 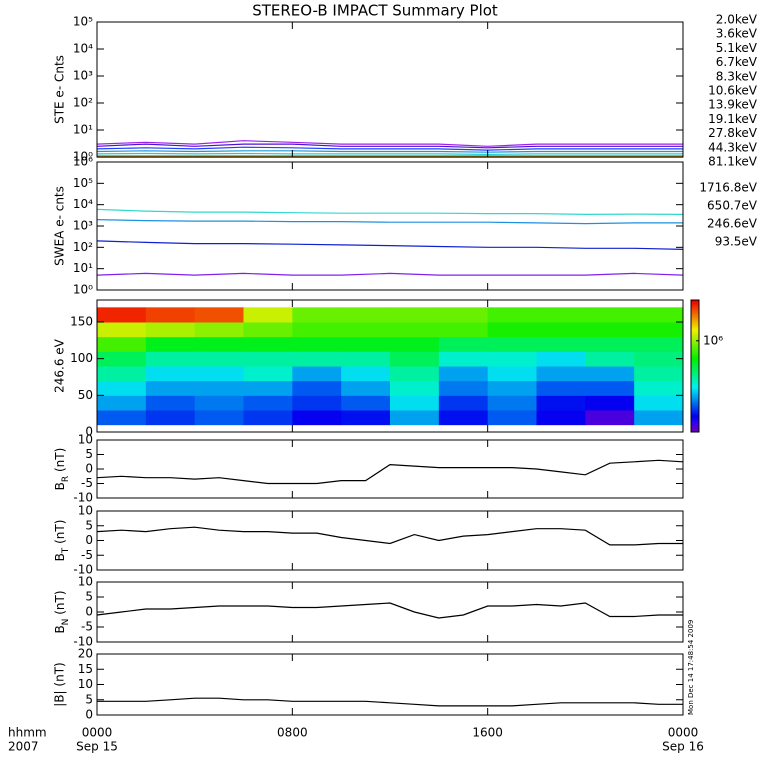 What do you see at coordinates (83, 247) in the screenshot?
I see `y-tick-label: 10²` at bounding box center [83, 247].